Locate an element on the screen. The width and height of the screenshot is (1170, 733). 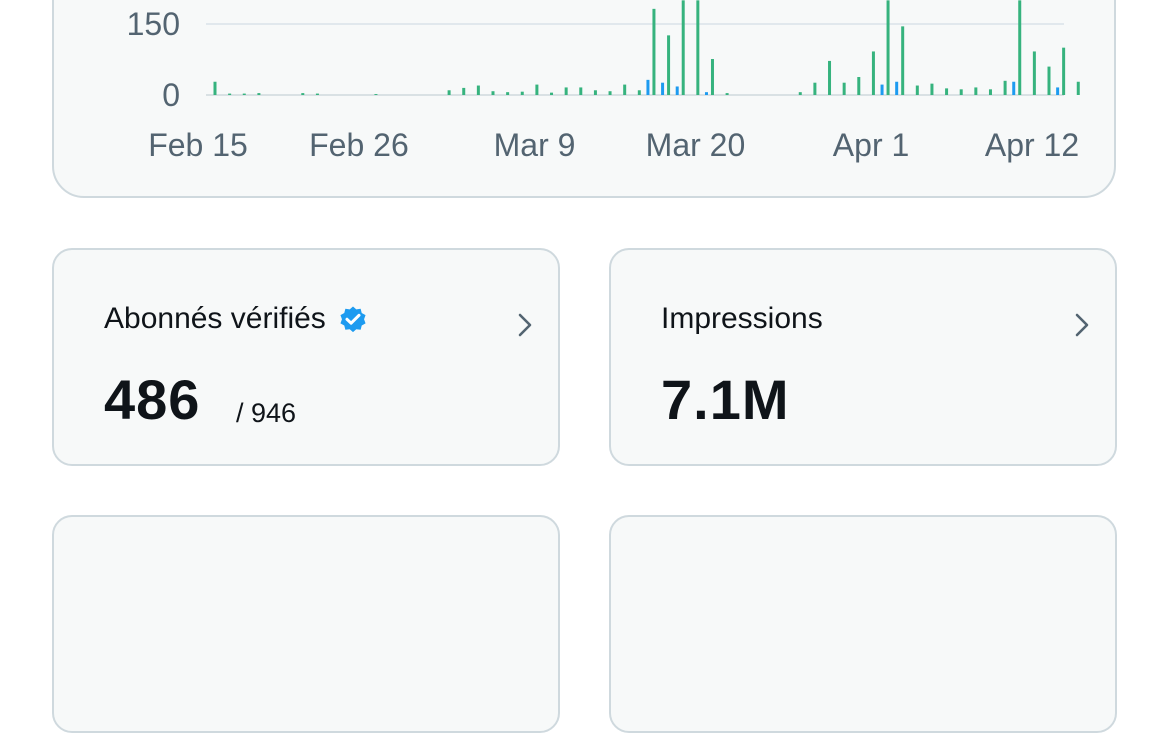
impressions-value: 7.1M is located at coordinates (725, 399).